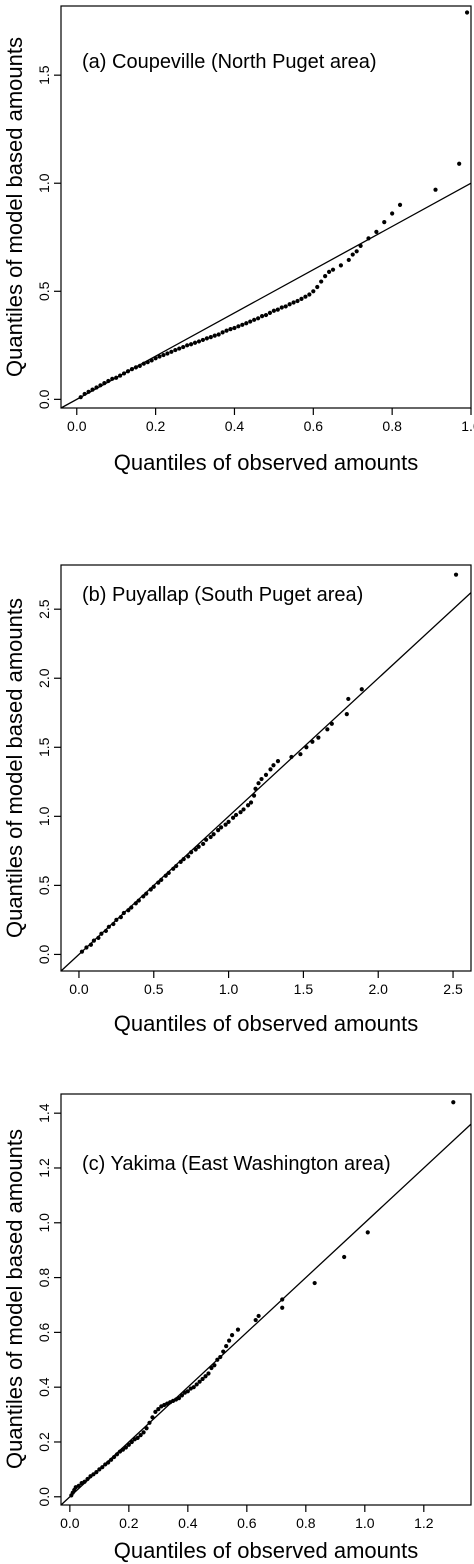  What do you see at coordinates (453, 989) in the screenshot?
I see `x-tick-label: 2.5` at bounding box center [453, 989].